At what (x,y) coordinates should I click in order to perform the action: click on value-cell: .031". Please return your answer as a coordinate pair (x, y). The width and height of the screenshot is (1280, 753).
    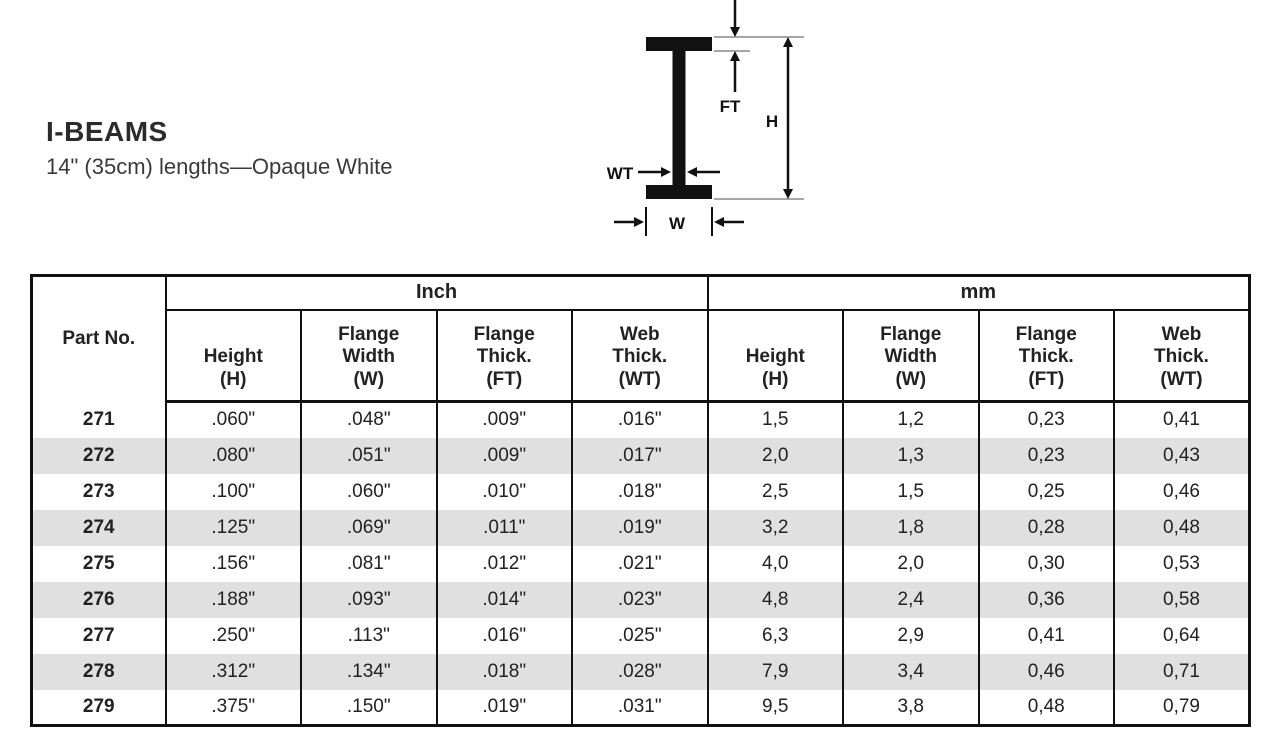
    Looking at the image, I should click on (640, 707).